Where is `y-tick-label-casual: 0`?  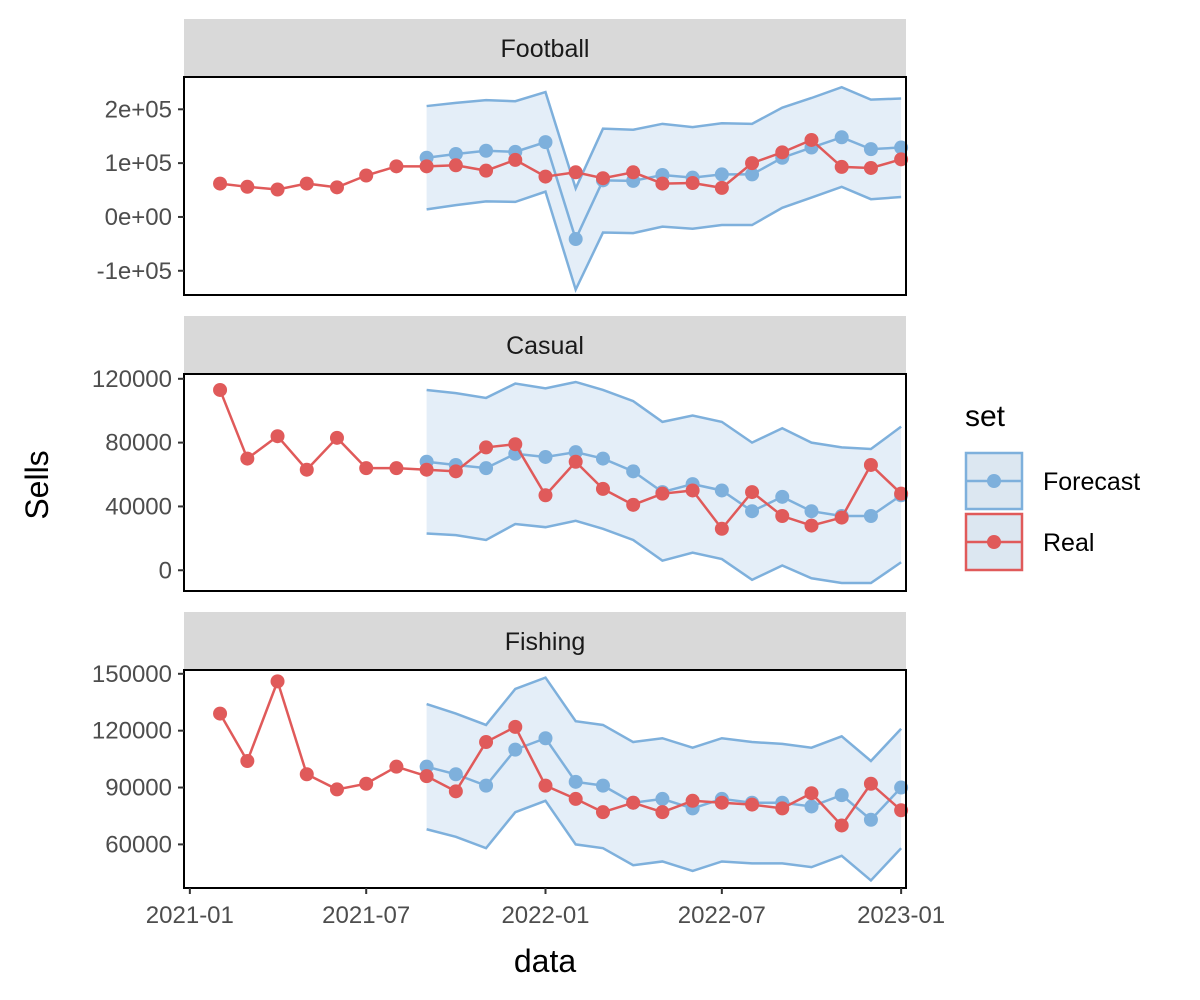 y-tick-label-casual: 0 is located at coordinates (165, 570).